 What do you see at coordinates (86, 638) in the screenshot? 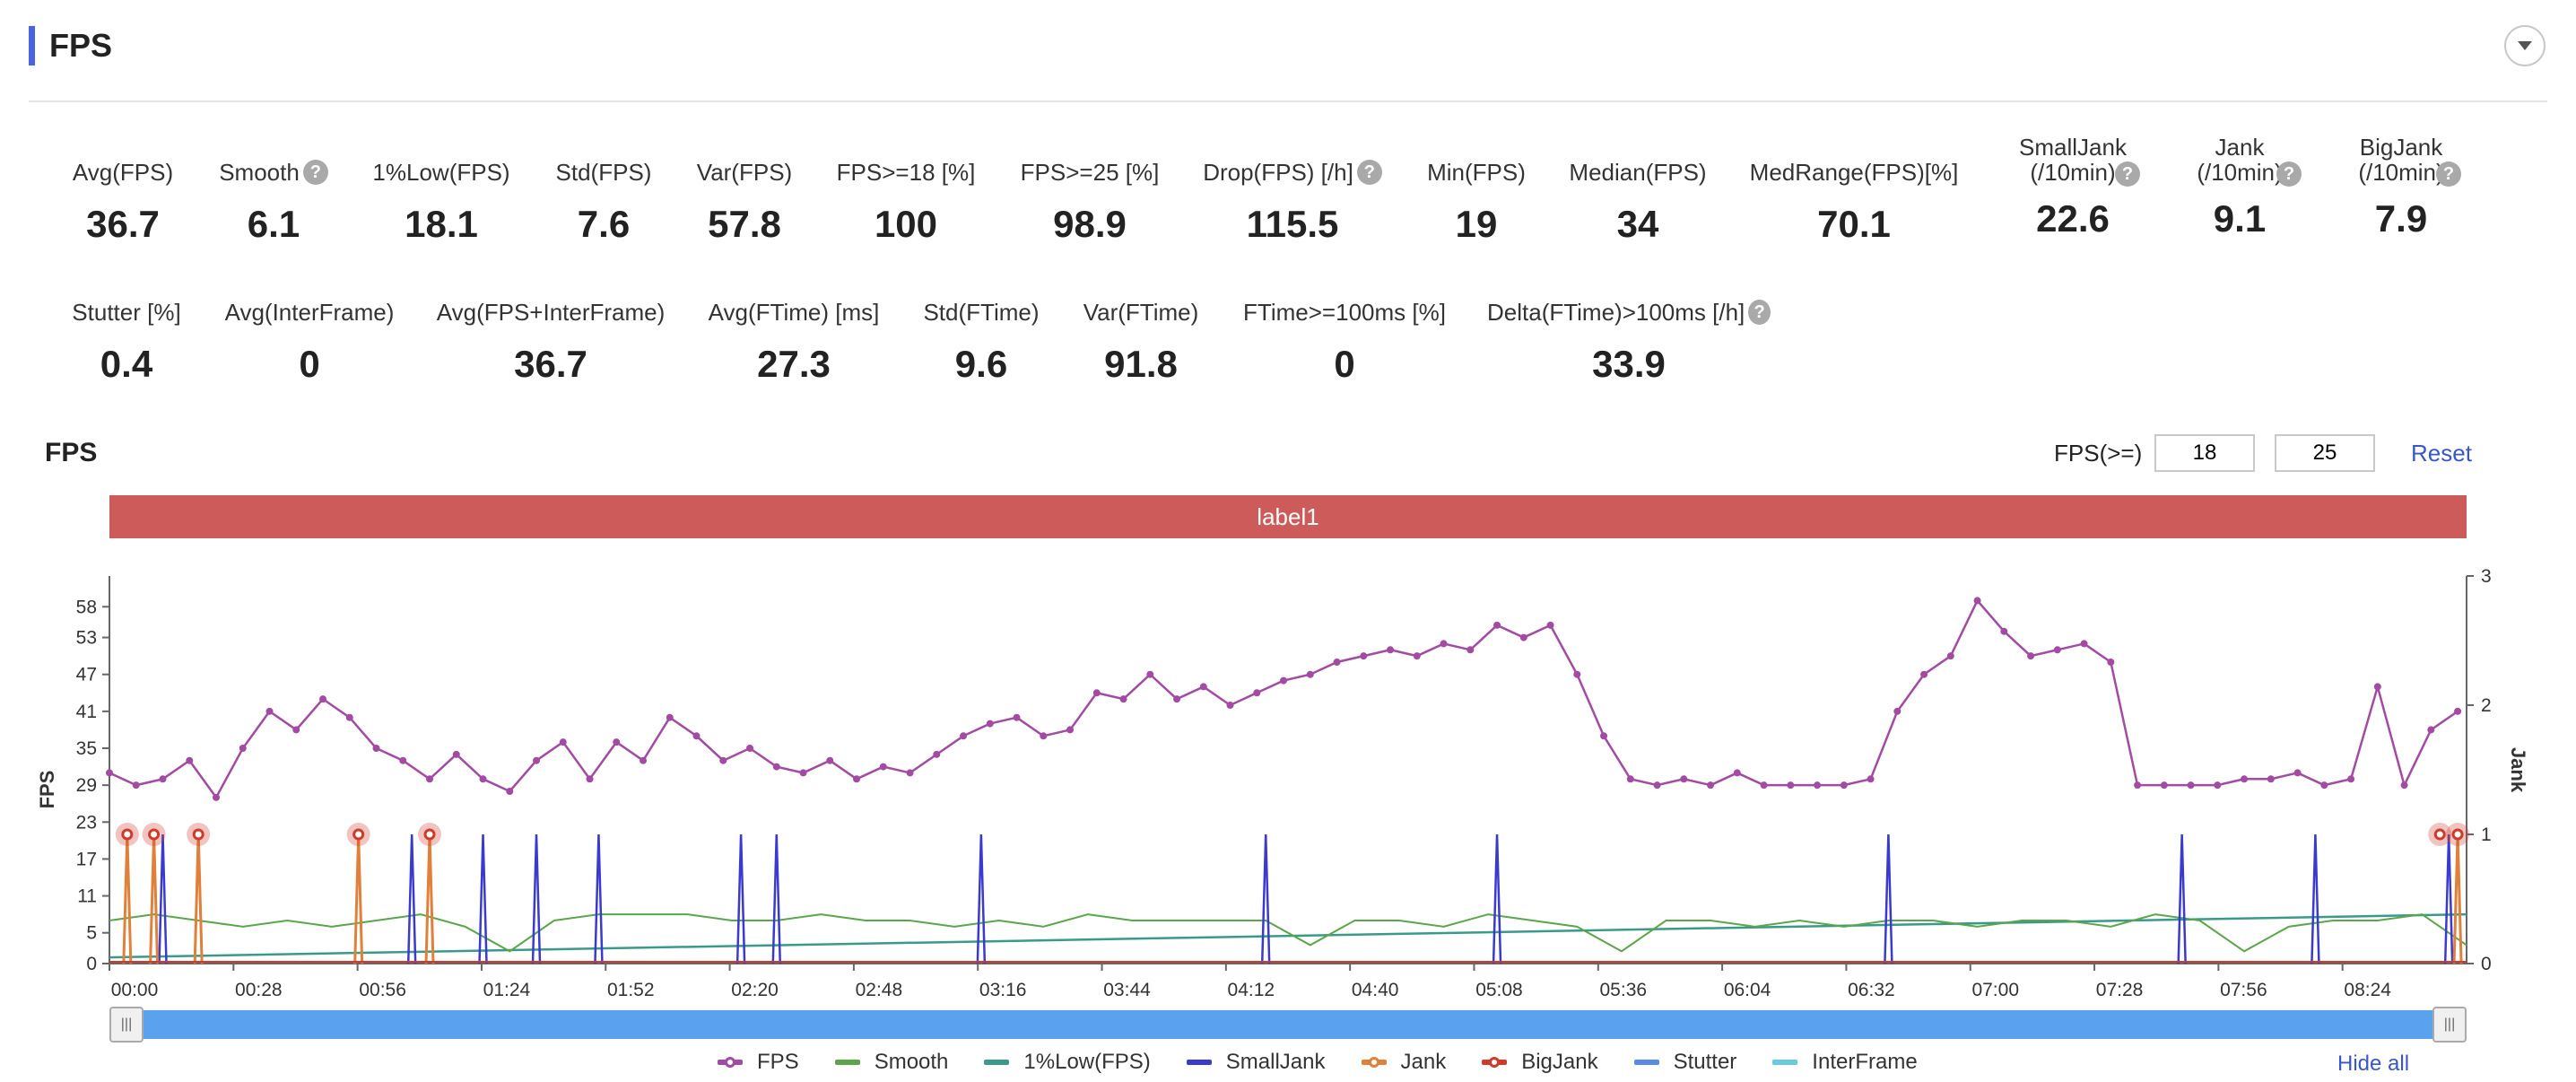
I see `y-tick-label: 53` at bounding box center [86, 638].